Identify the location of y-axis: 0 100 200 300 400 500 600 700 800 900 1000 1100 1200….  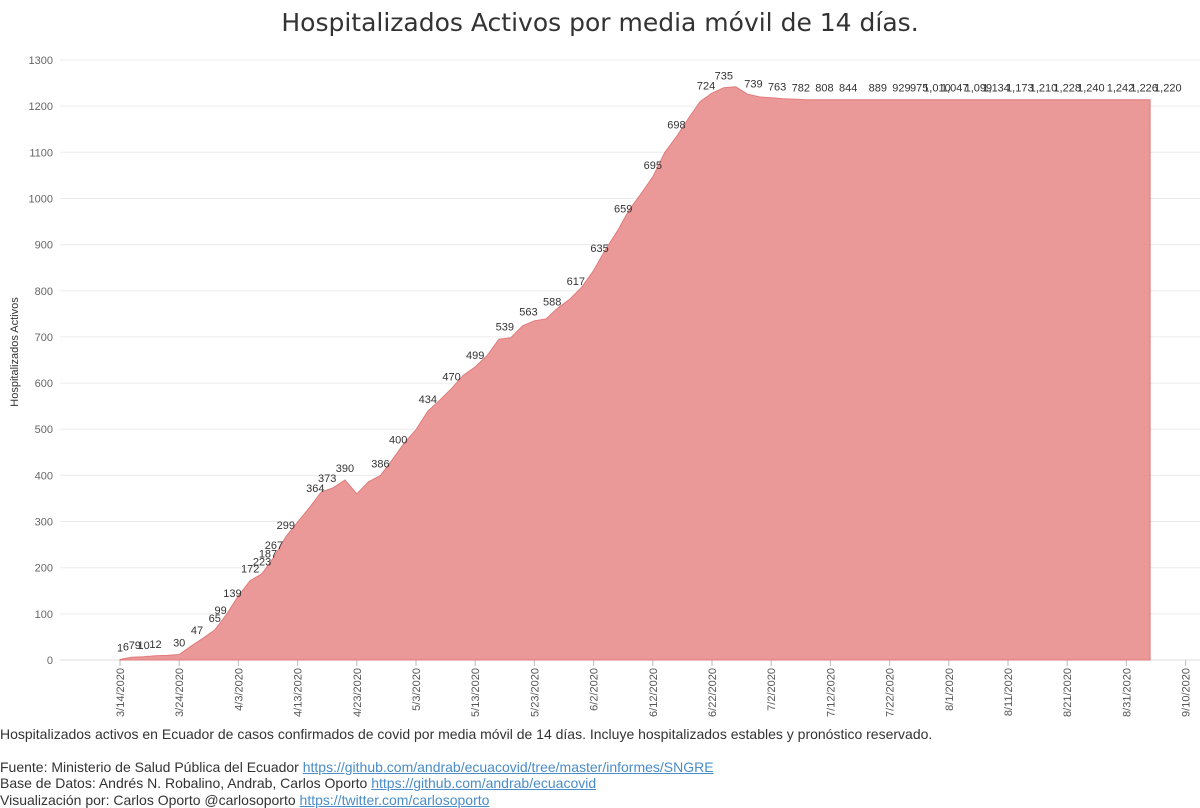
(41, 361).